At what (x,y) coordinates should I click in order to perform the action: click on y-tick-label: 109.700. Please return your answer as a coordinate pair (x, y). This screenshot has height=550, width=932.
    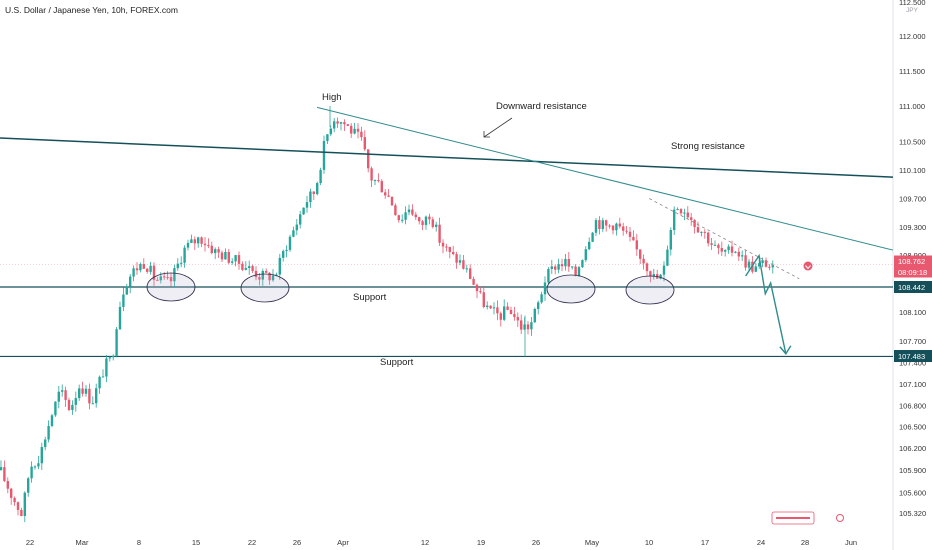
    Looking at the image, I should click on (912, 199).